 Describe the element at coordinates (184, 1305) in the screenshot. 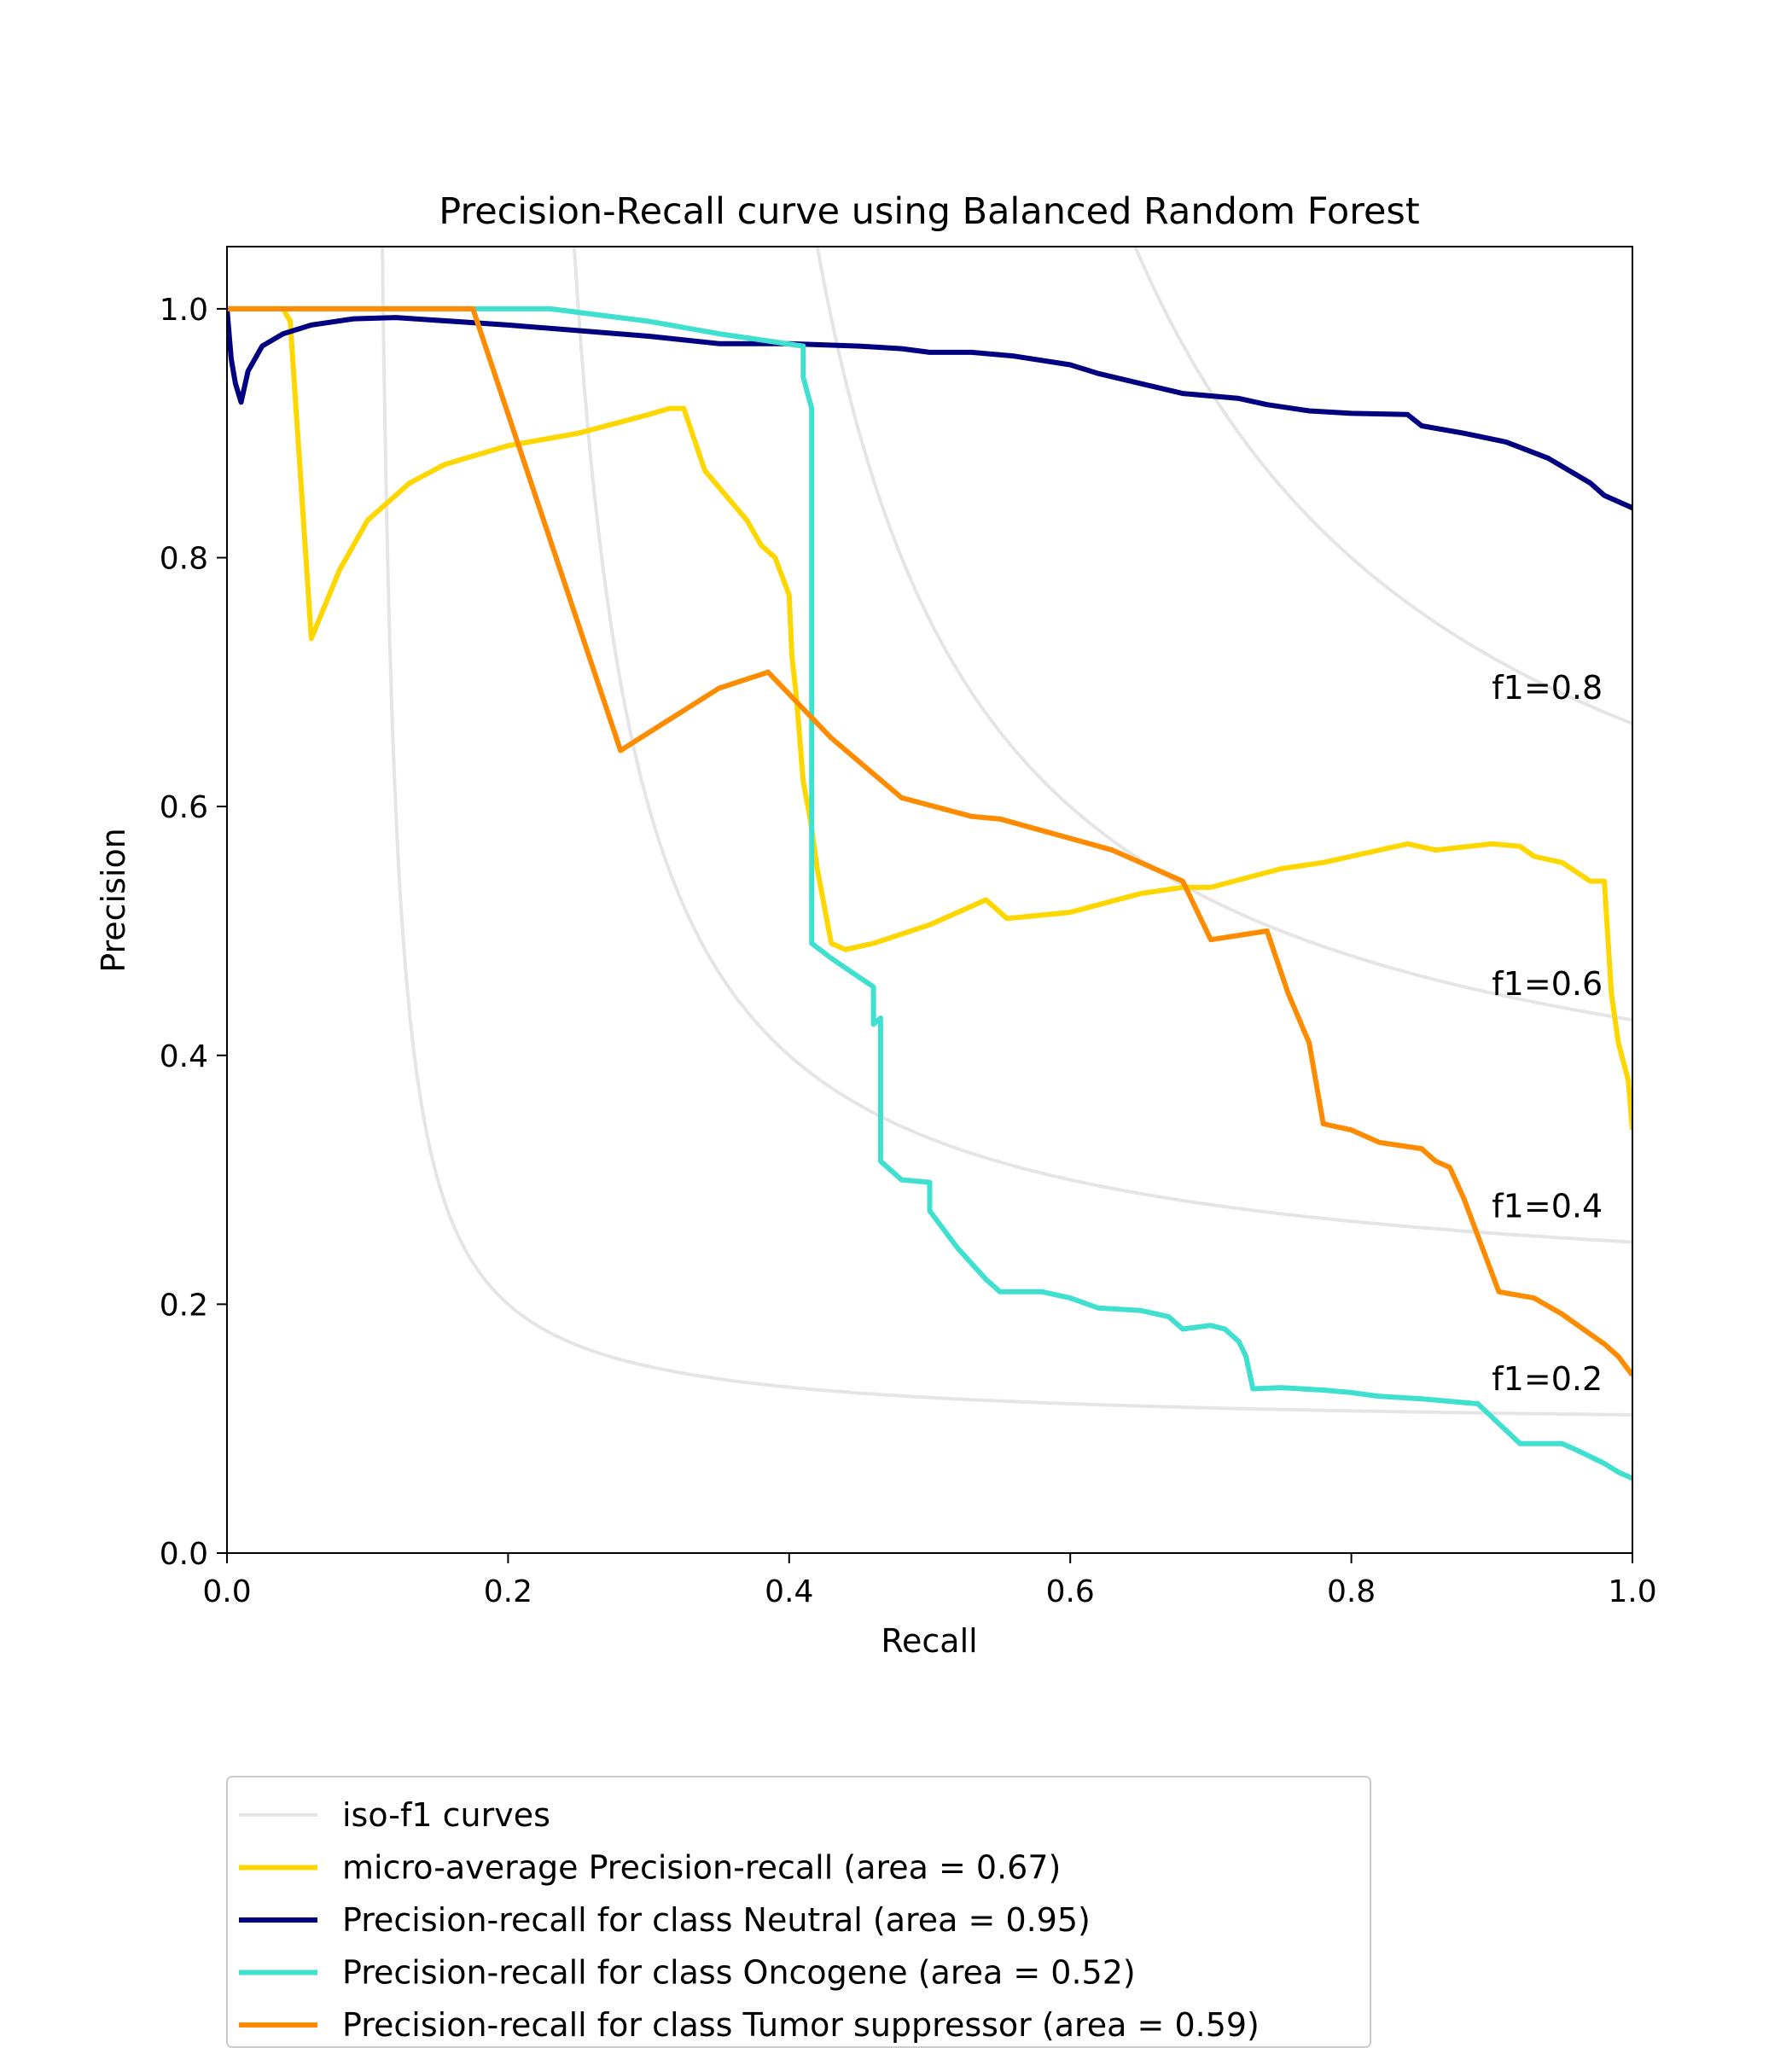

I see `y-tick-label: 0.2` at that location.